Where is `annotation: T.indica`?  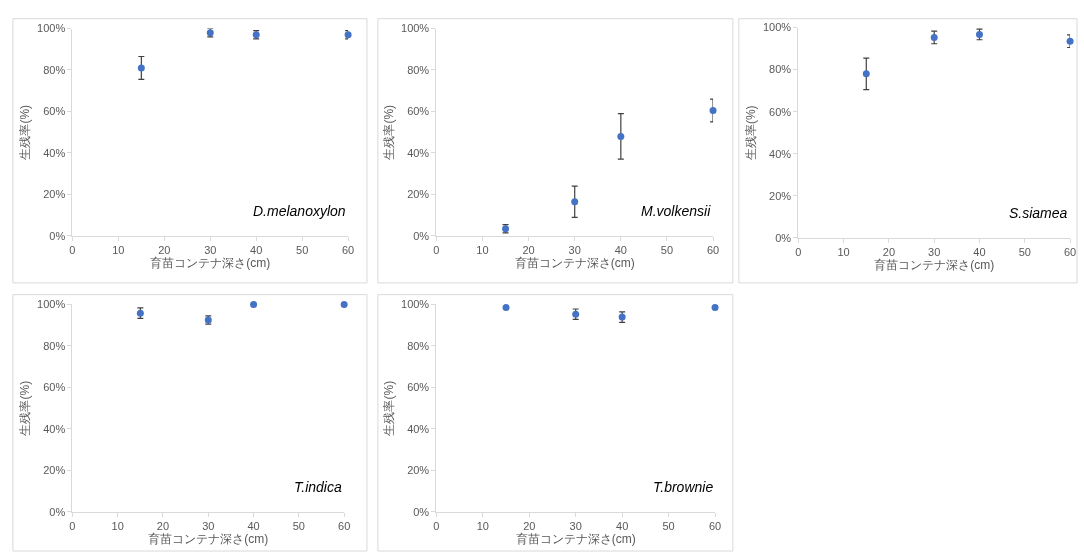 annotation: T.indica is located at coordinates (318, 487).